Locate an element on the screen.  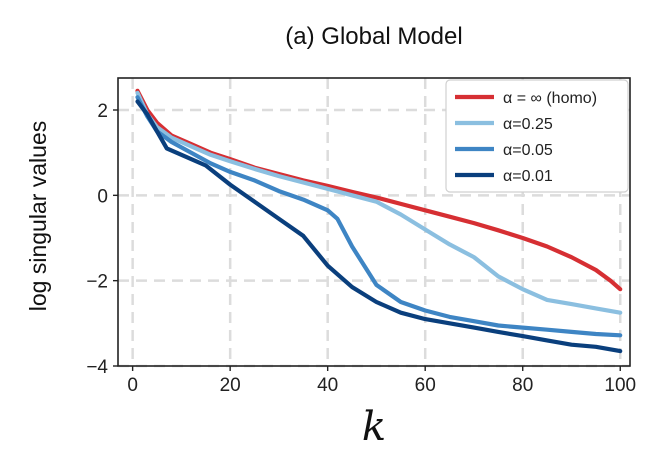
legend-label: α=0.05 is located at coordinates (528, 150).